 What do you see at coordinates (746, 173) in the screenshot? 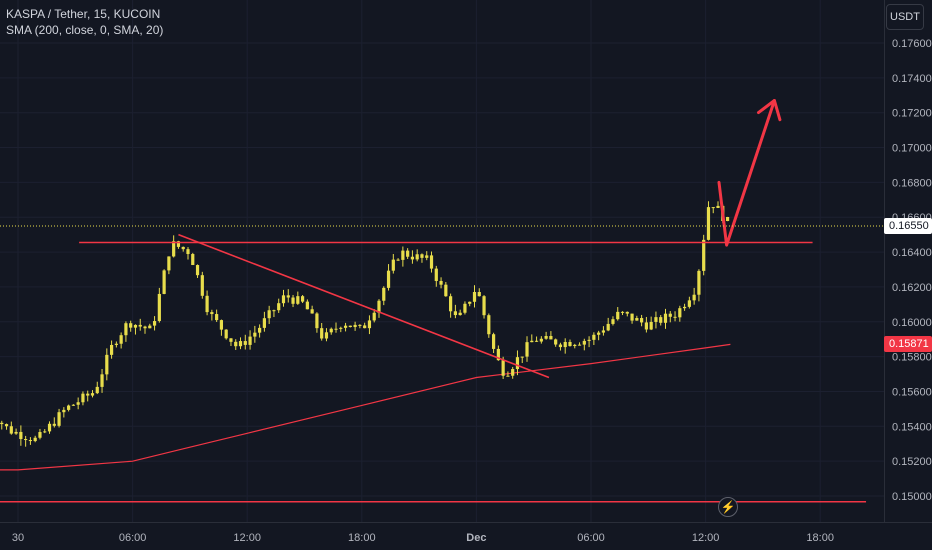
I see `arrow-path` at bounding box center [746, 173].